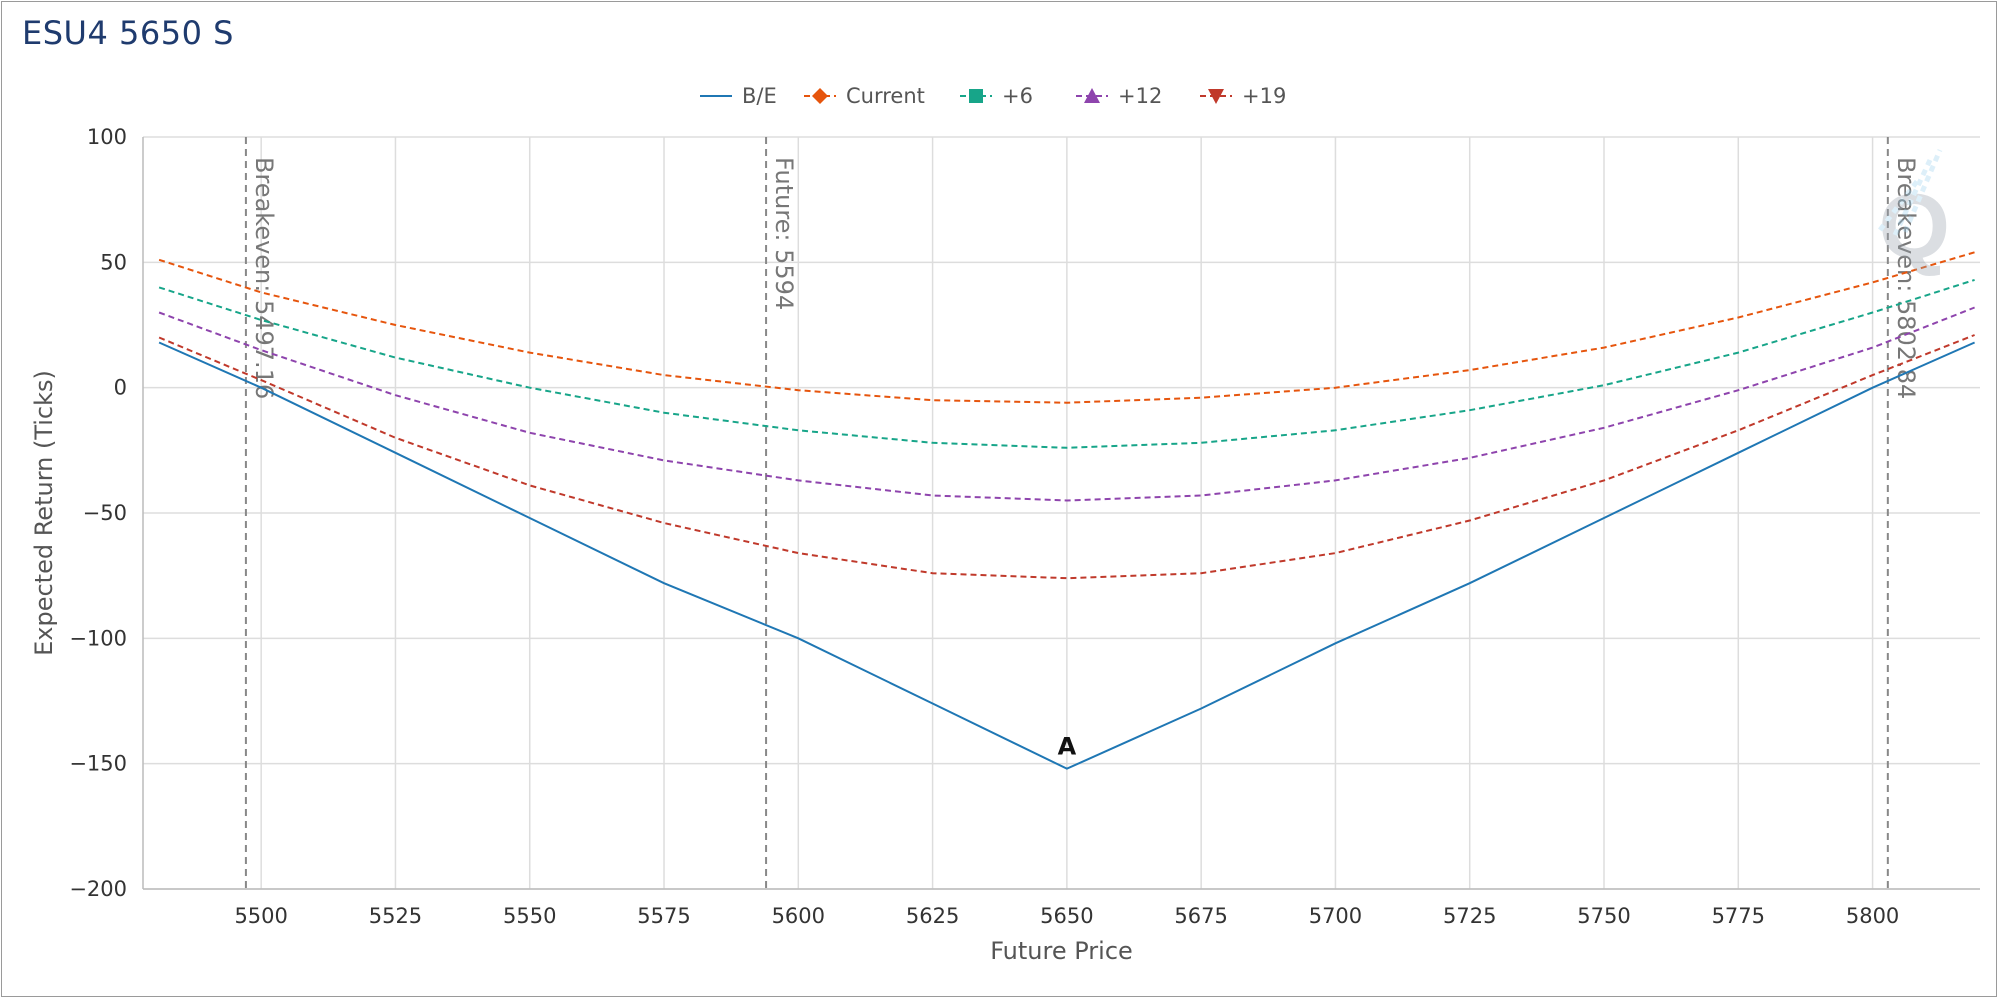  I want to click on chart-title: ESU4 5650 S, so click(128, 33).